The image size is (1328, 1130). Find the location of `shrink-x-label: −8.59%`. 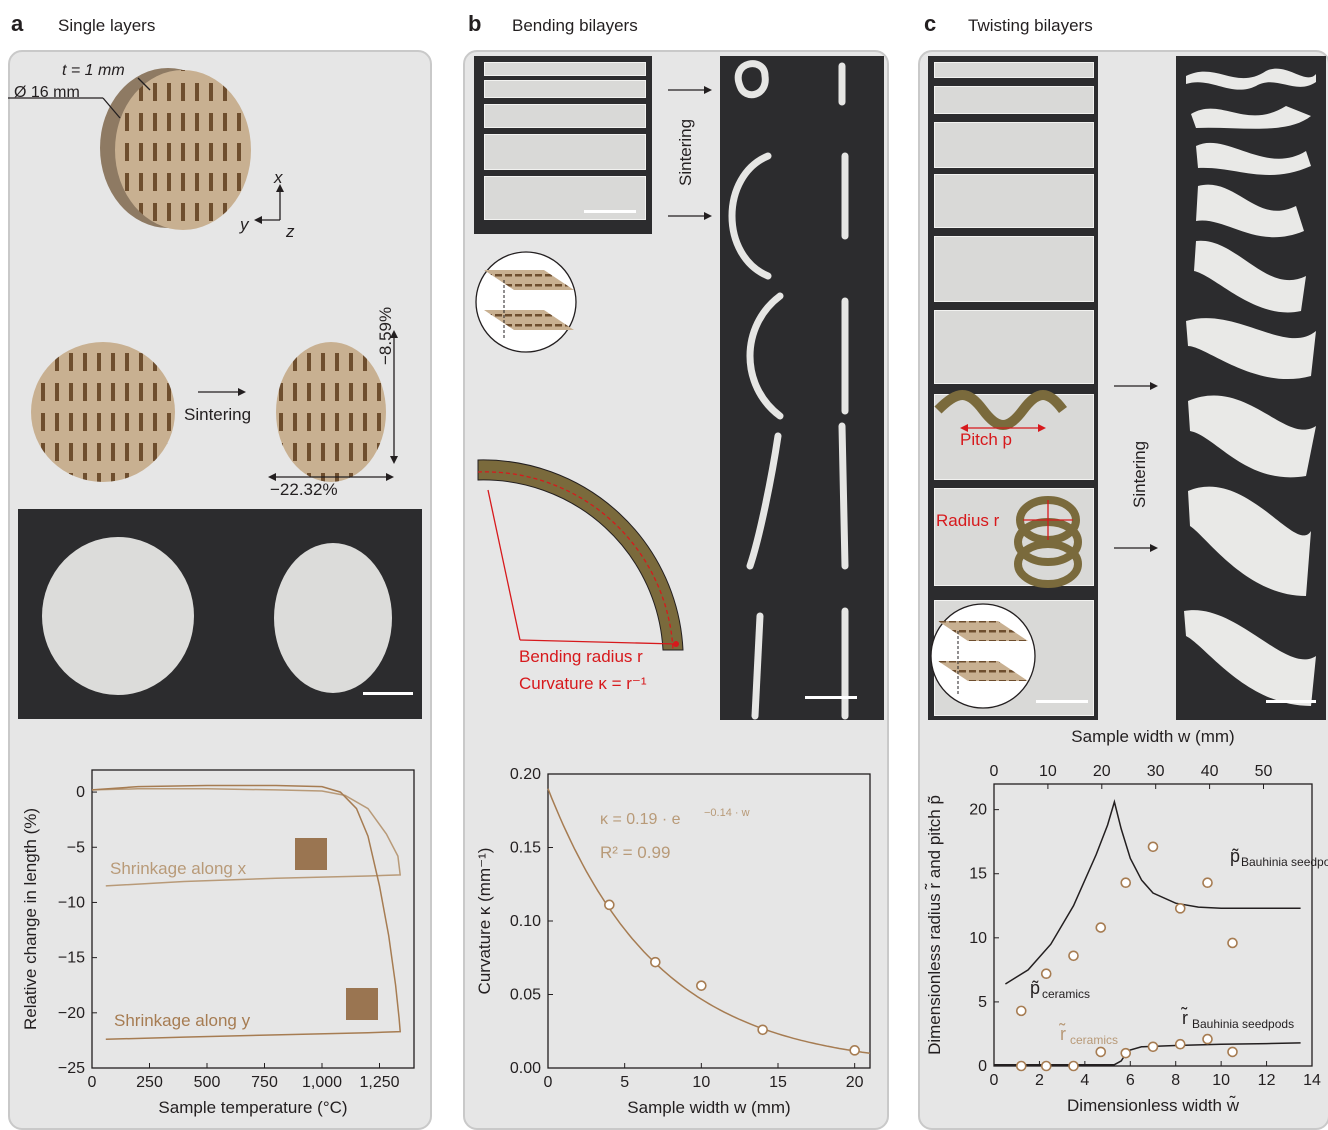

shrink-x-label: −8.59% is located at coordinates (385, 335).